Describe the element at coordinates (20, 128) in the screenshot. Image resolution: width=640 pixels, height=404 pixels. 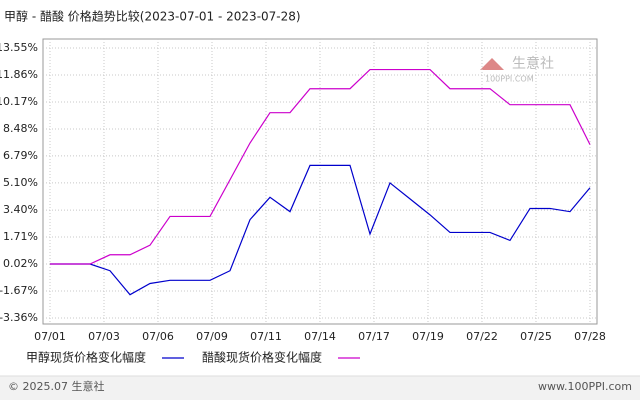
I see `y-tick-label: 8.48%` at that location.